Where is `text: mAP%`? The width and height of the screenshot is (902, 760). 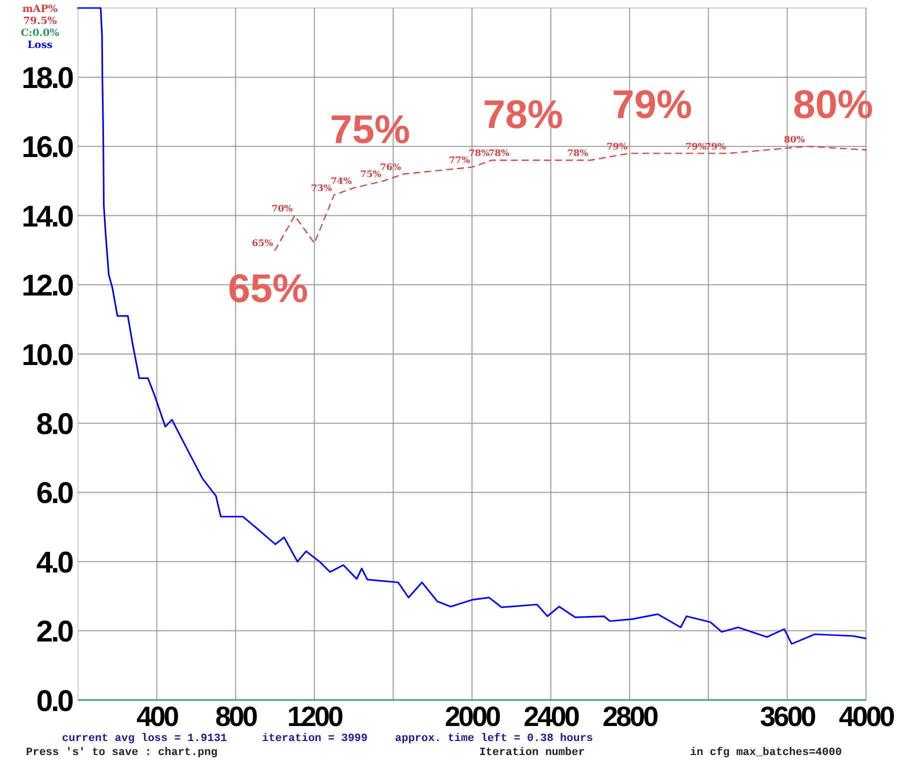
text: mAP% is located at coordinates (40, 9).